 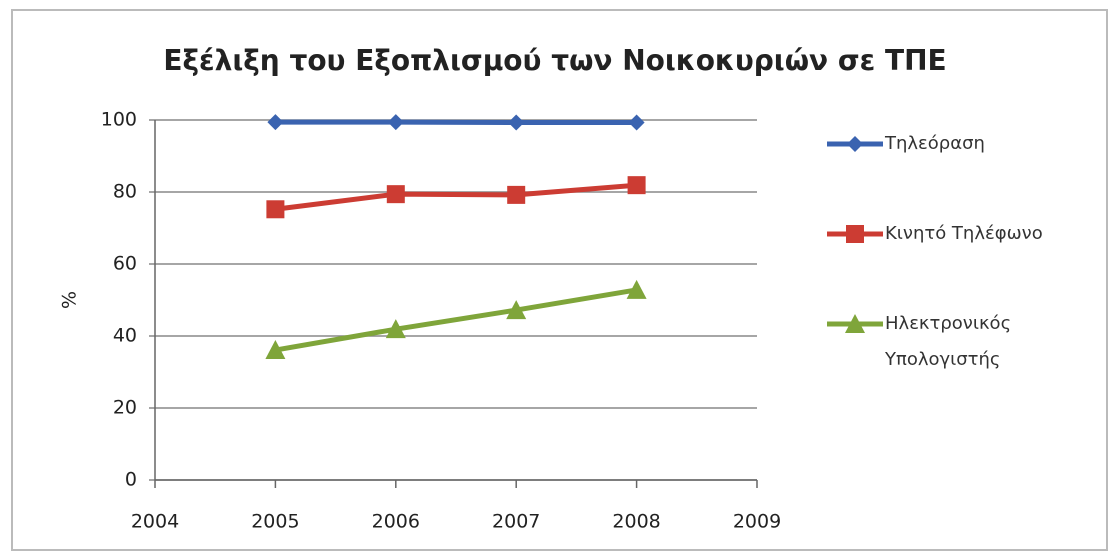 What do you see at coordinates (125, 336) in the screenshot?
I see `y-tick-label: 40` at bounding box center [125, 336].